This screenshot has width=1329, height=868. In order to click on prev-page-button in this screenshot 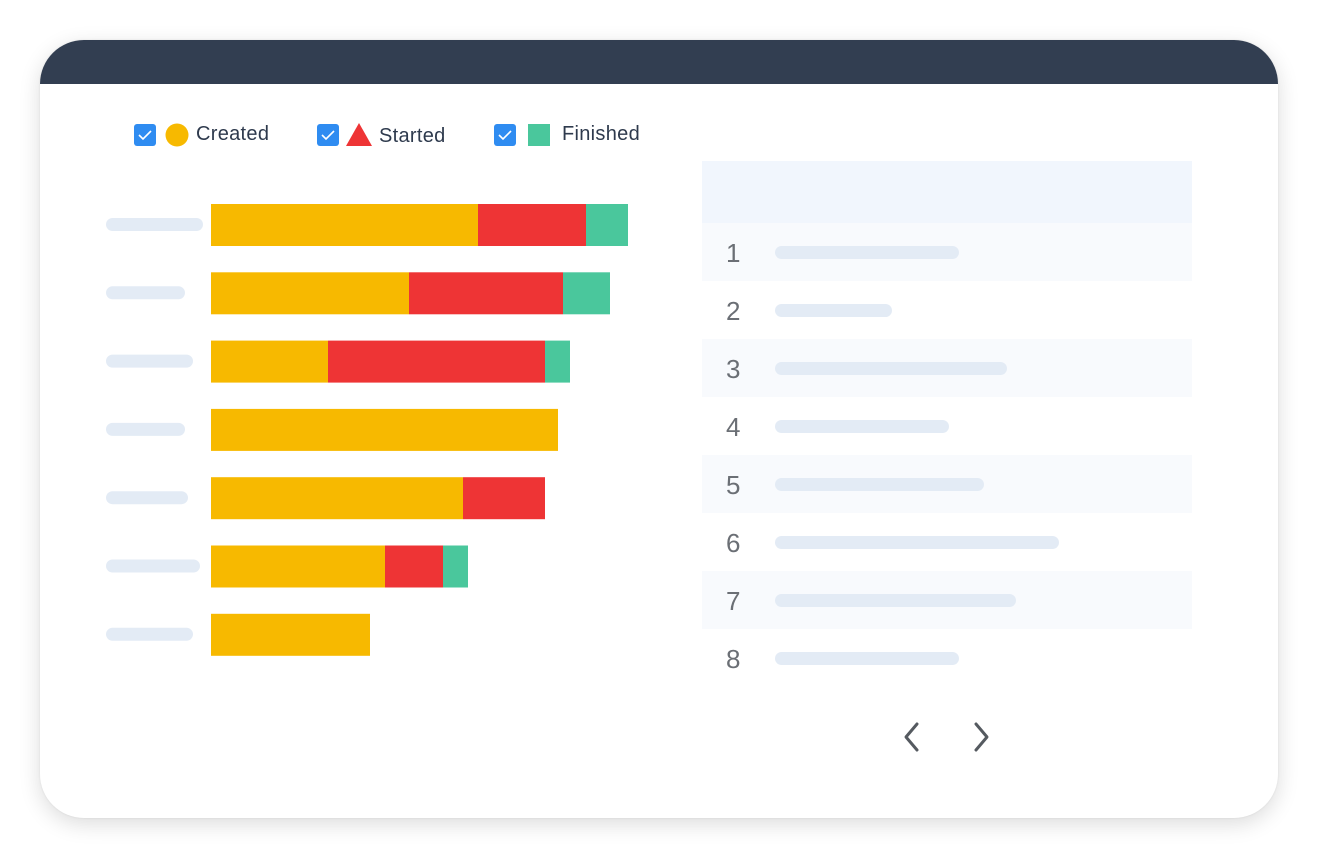, I will do `click(913, 737)`.